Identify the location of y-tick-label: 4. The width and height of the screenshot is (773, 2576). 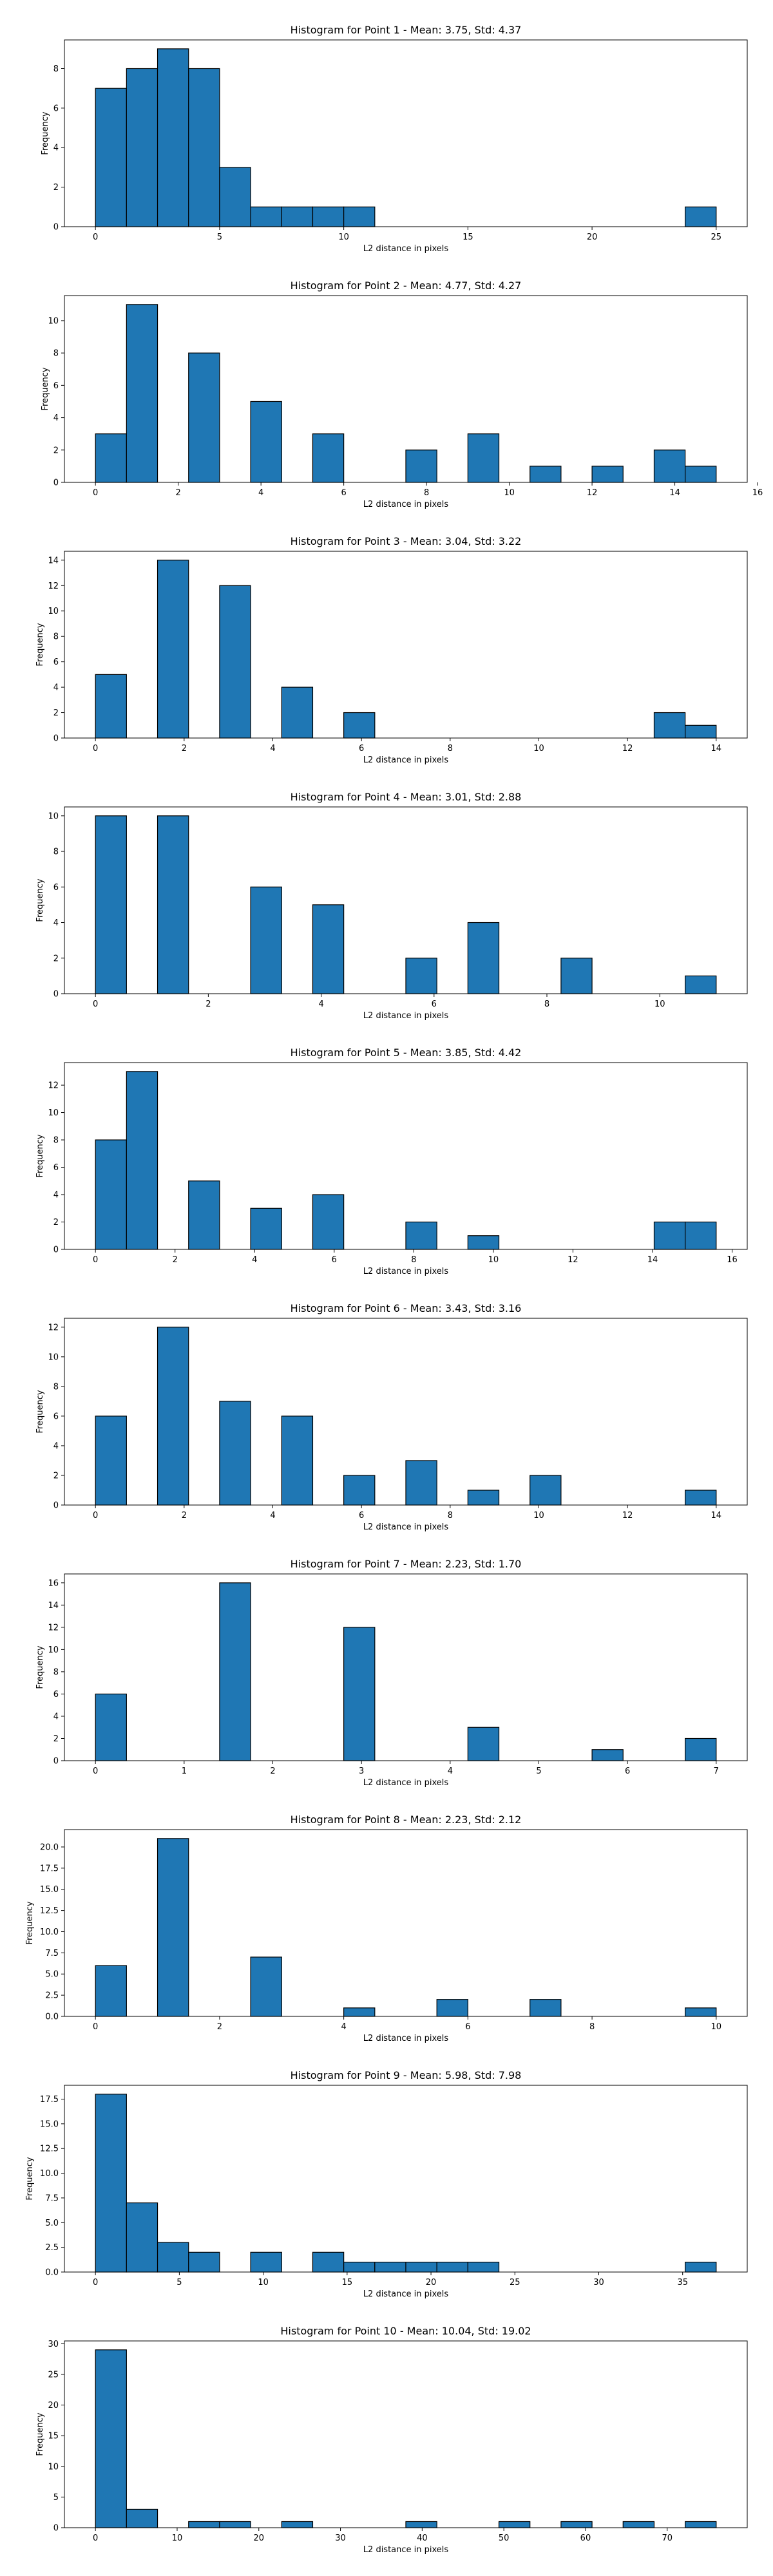
(56, 418).